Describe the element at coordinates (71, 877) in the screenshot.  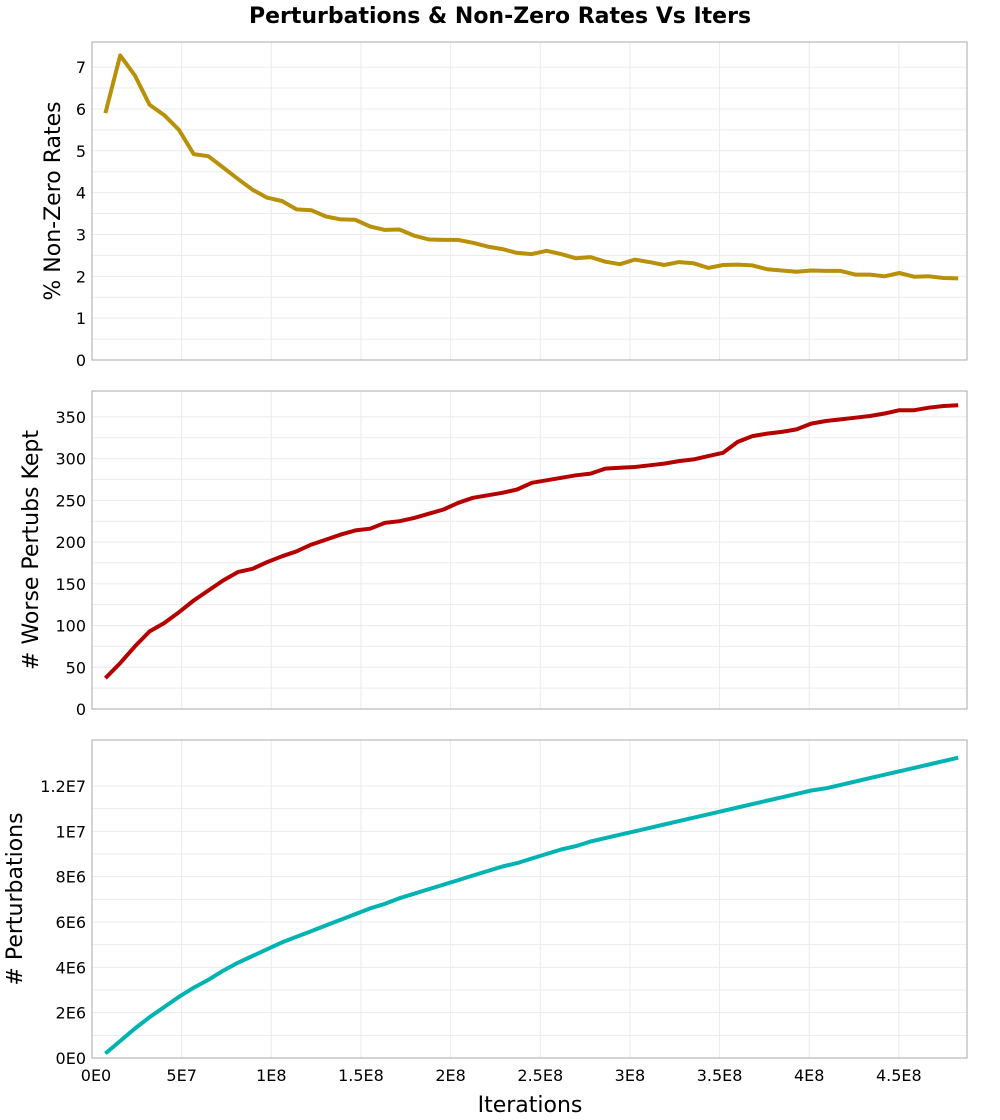
I see `y-tick-label: 8E6` at that location.